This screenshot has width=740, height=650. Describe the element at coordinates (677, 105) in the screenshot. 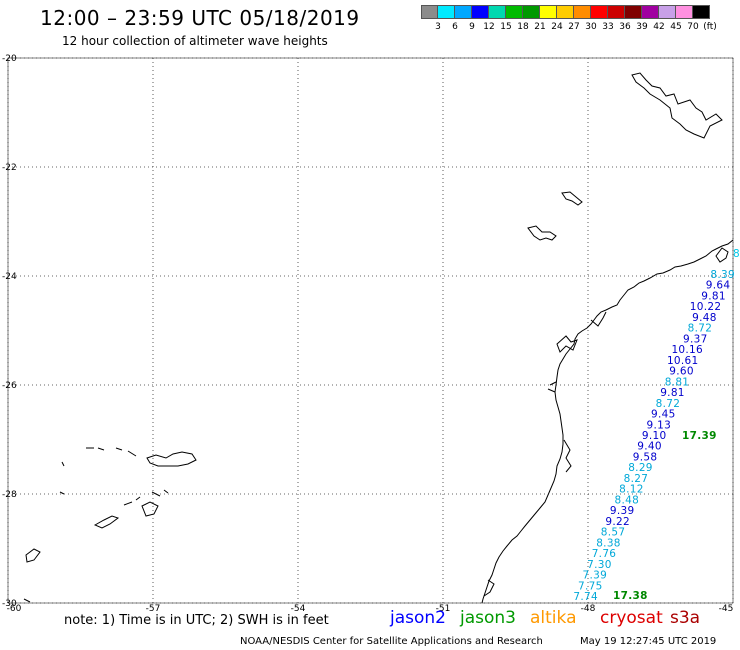

I see `island-atol` at that location.